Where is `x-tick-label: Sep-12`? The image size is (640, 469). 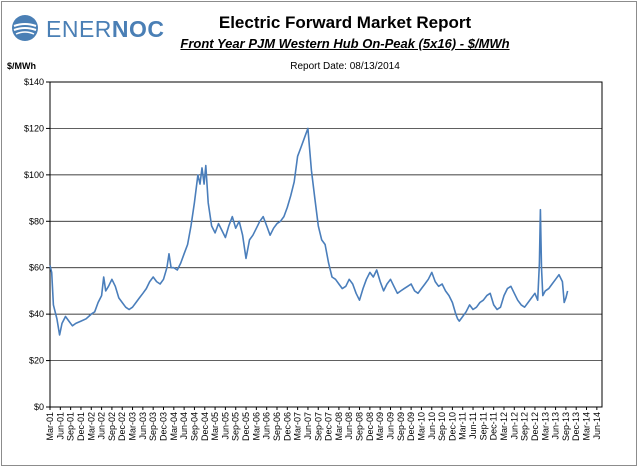 x-tick-label: Sep-12 is located at coordinates (525, 426).